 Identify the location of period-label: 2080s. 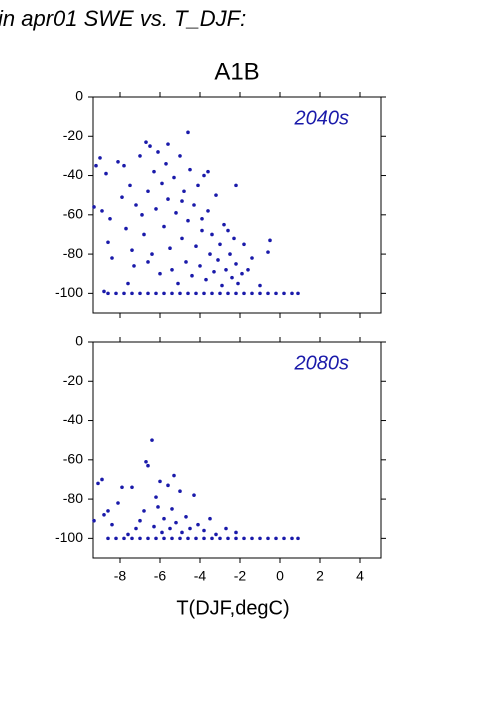
(322, 363).